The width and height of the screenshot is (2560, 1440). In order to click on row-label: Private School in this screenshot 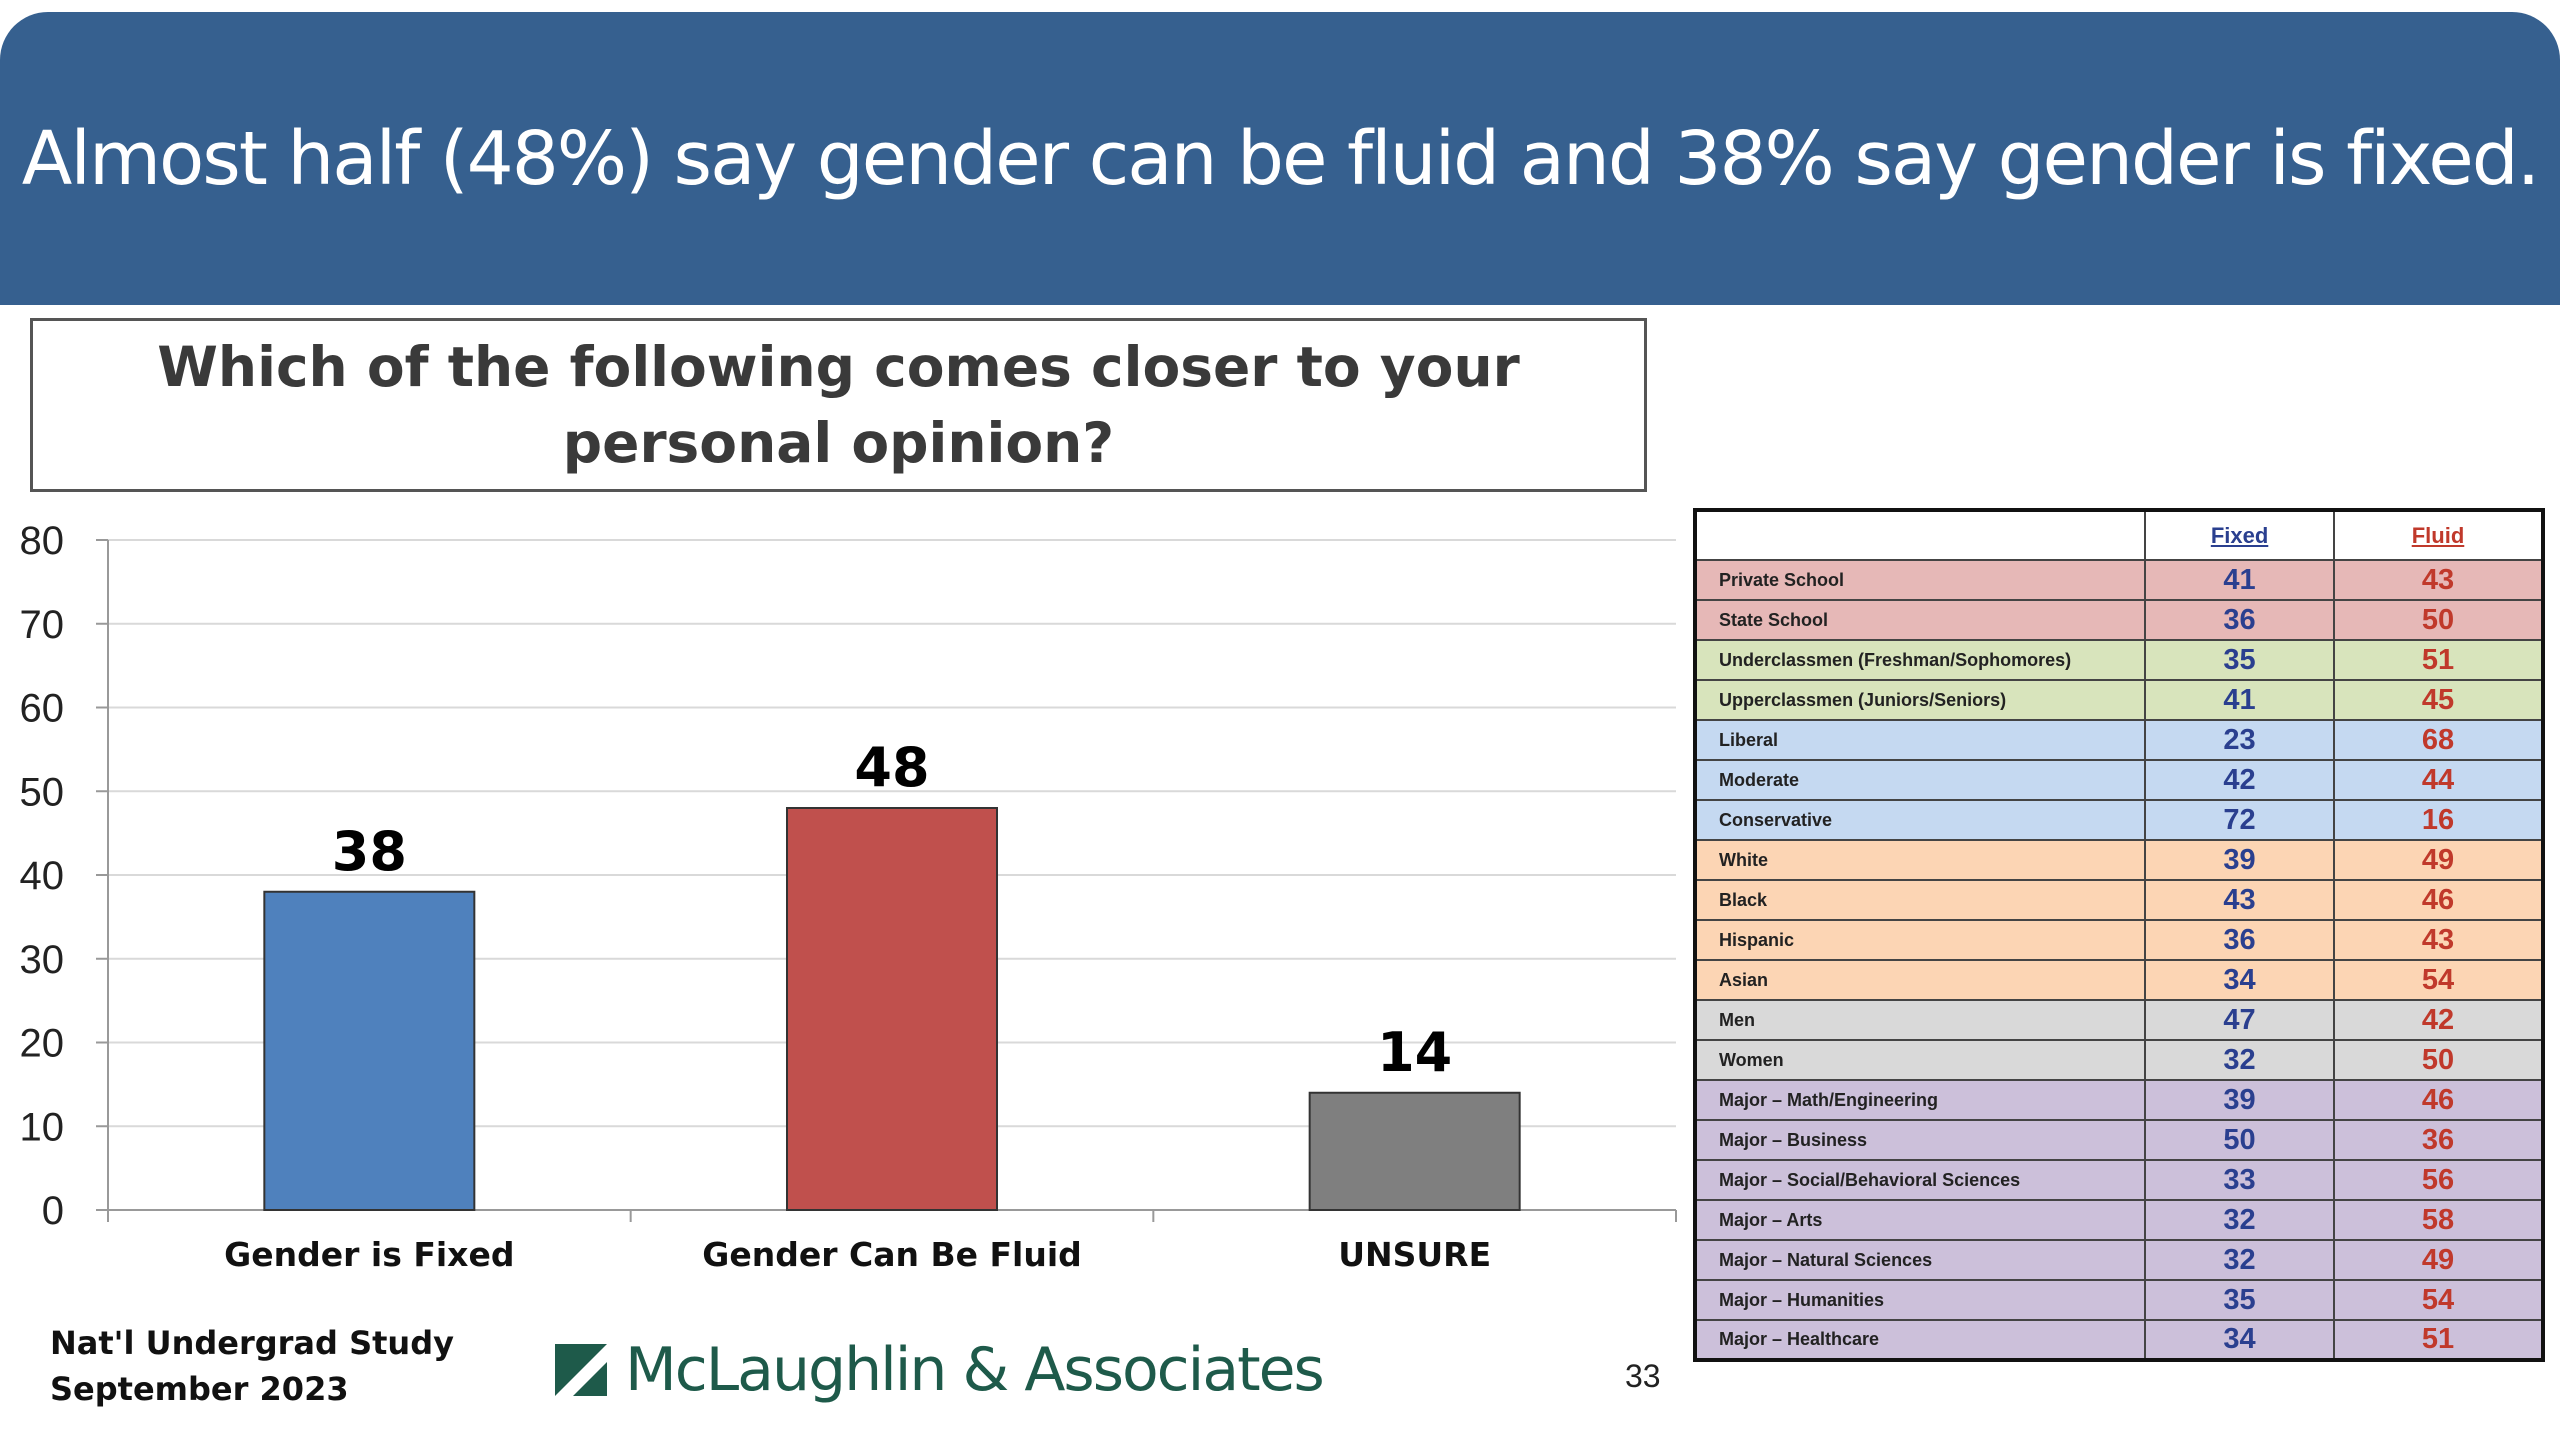, I will do `click(1920, 580)`.